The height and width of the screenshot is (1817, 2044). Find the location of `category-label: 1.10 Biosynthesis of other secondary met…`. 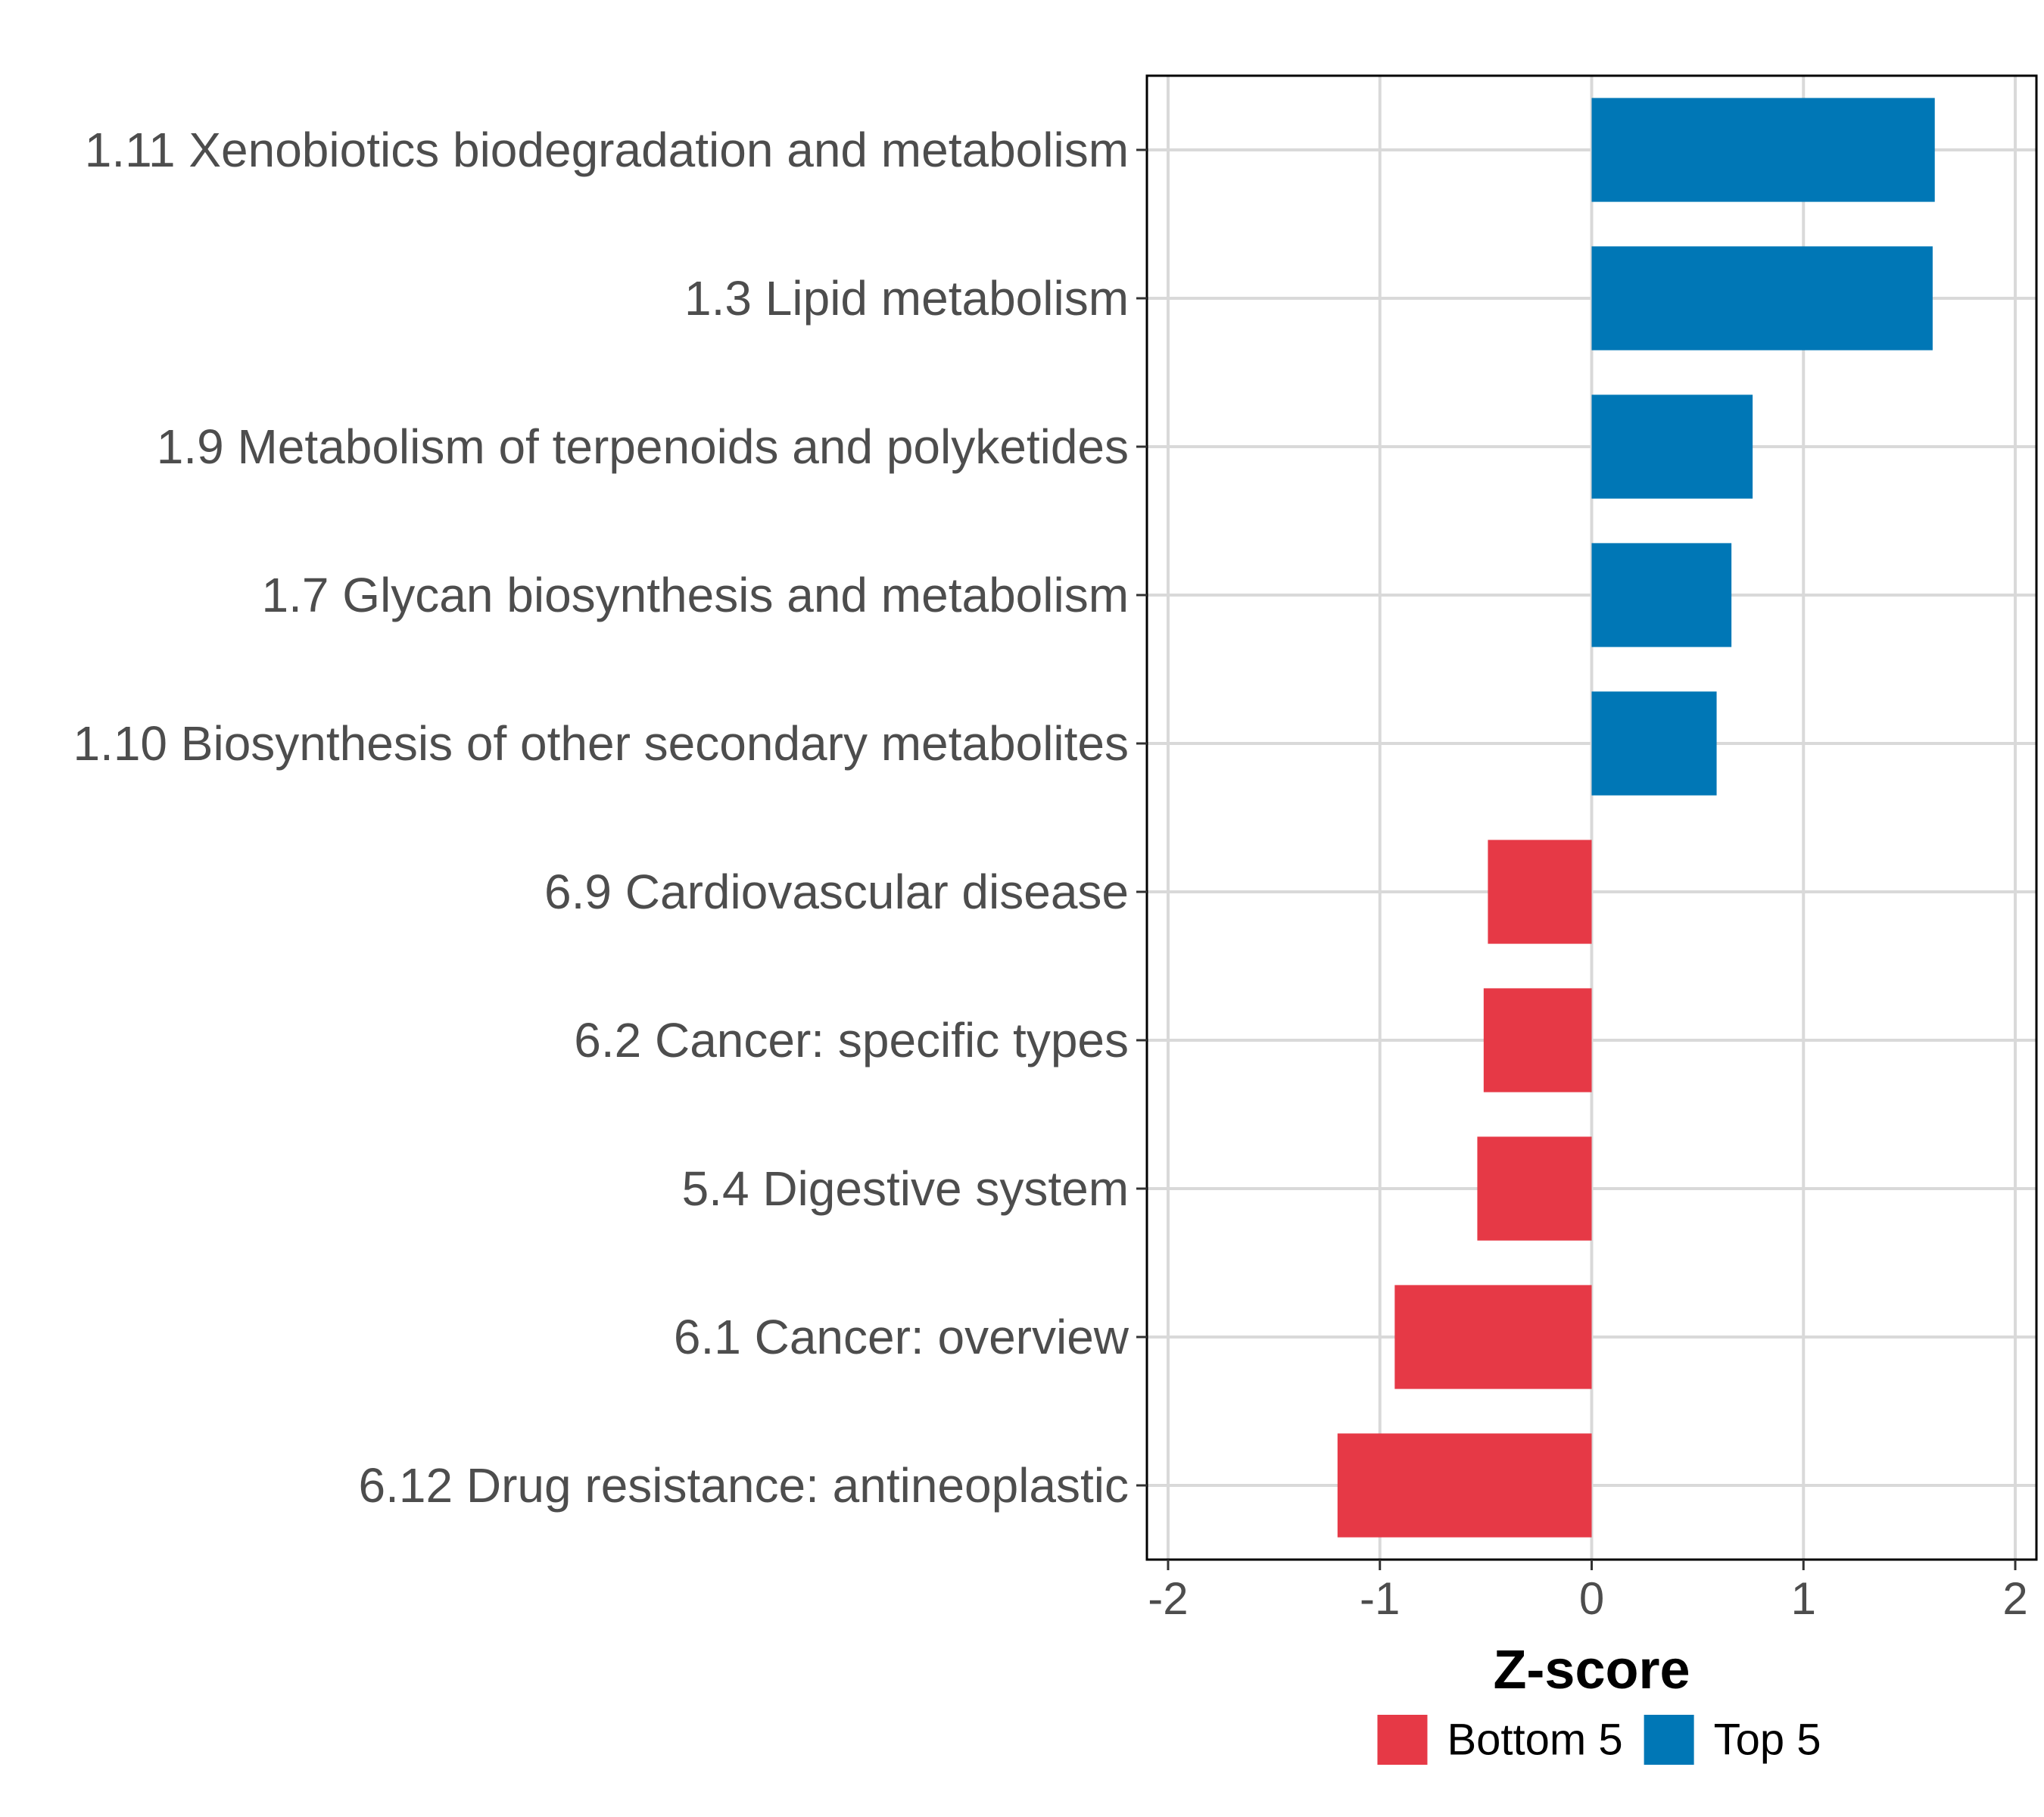

category-label: 1.10 Biosynthesis of other secondary met… is located at coordinates (601, 743).